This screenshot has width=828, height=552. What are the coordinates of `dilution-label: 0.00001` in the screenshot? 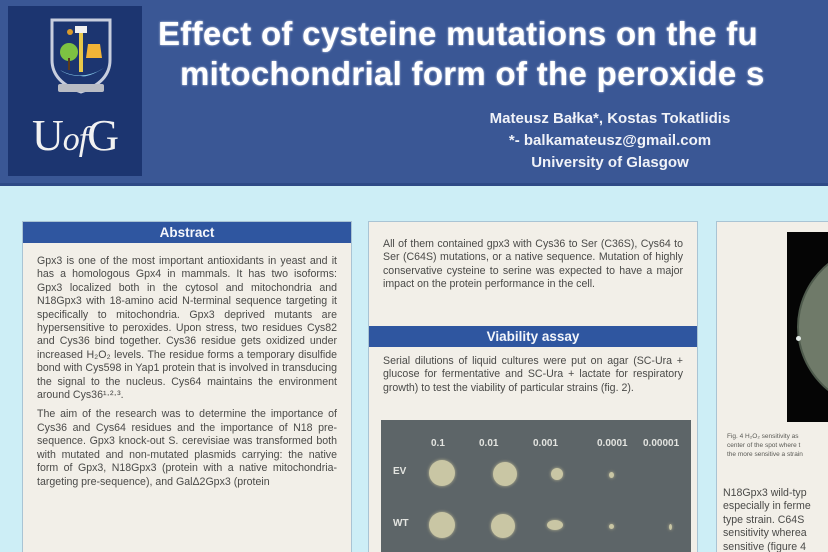 It's located at (661, 443).